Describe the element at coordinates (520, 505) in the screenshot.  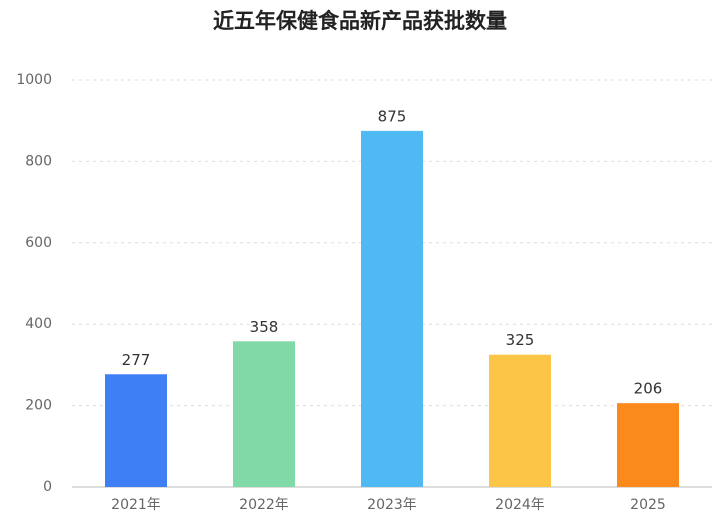
I see `x-tick-label: 2024年` at that location.